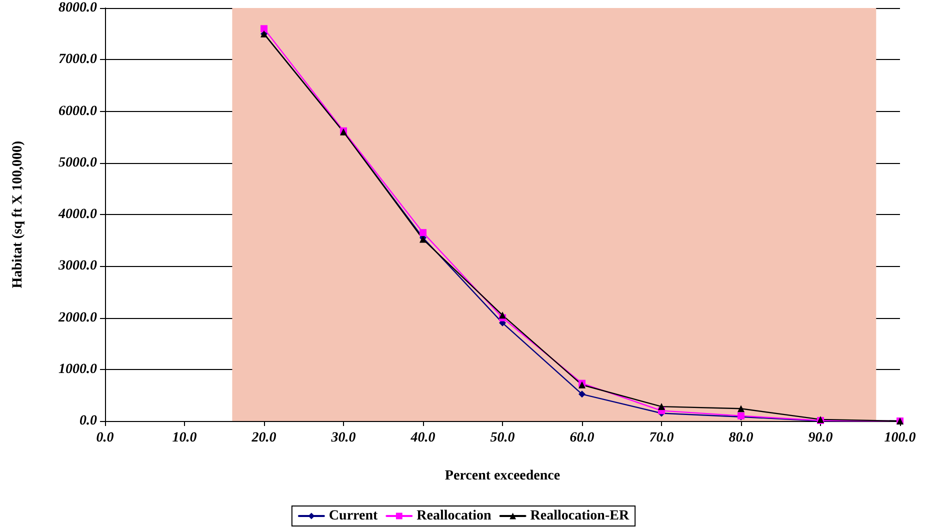 The height and width of the screenshot is (532, 927). What do you see at coordinates (454, 516) in the screenshot?
I see `legend-label: Reallocation` at bounding box center [454, 516].